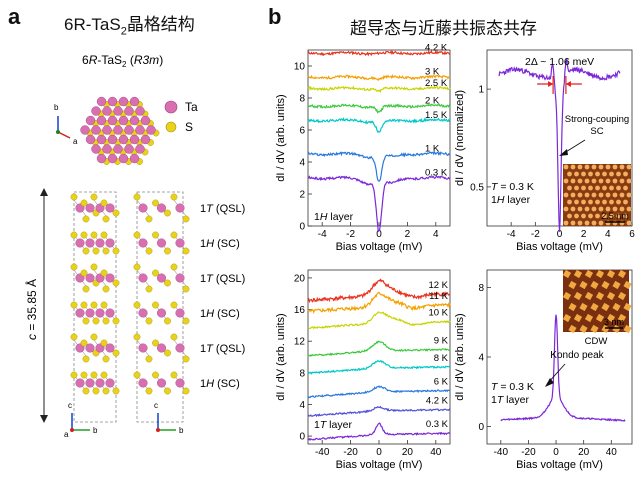 Image resolution: width=642 pixels, height=484 pixels. Describe the element at coordinates (302, 131) in the screenshot. I see `y-tick-label: 6` at that location.